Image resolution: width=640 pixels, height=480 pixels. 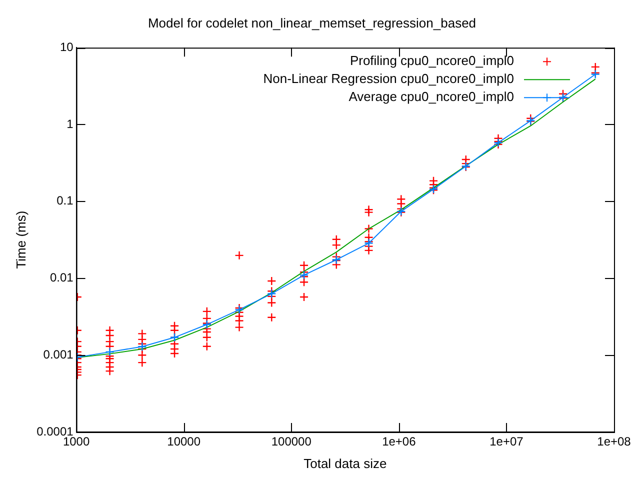 I want to click on legend-label: Profiling cpu0_ncore0_impl0, so click(x=432, y=60).